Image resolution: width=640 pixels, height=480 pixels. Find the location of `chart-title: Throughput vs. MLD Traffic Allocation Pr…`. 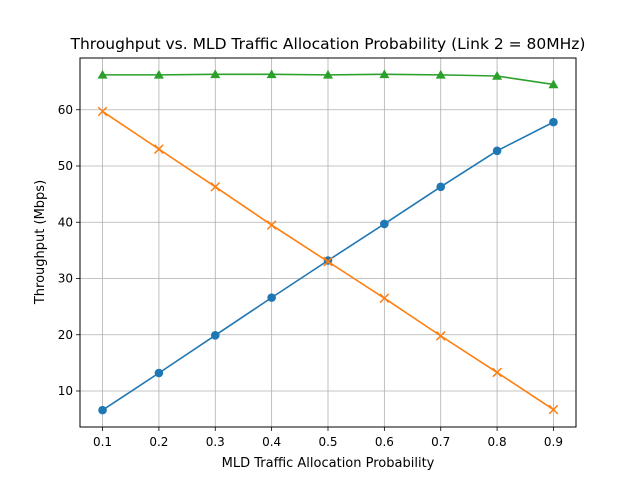

chart-title: Throughput vs. MLD Traffic Allocation Pr… is located at coordinates (328, 44).